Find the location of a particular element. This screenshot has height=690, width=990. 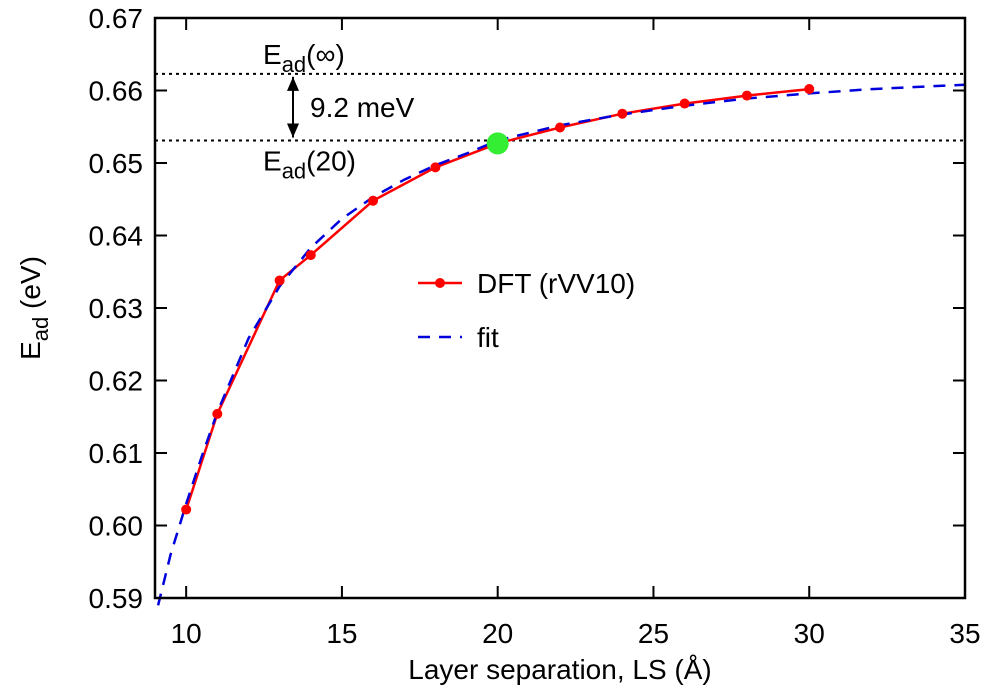

legend-label-dft: DFT (rVV10) is located at coordinates (556, 283).